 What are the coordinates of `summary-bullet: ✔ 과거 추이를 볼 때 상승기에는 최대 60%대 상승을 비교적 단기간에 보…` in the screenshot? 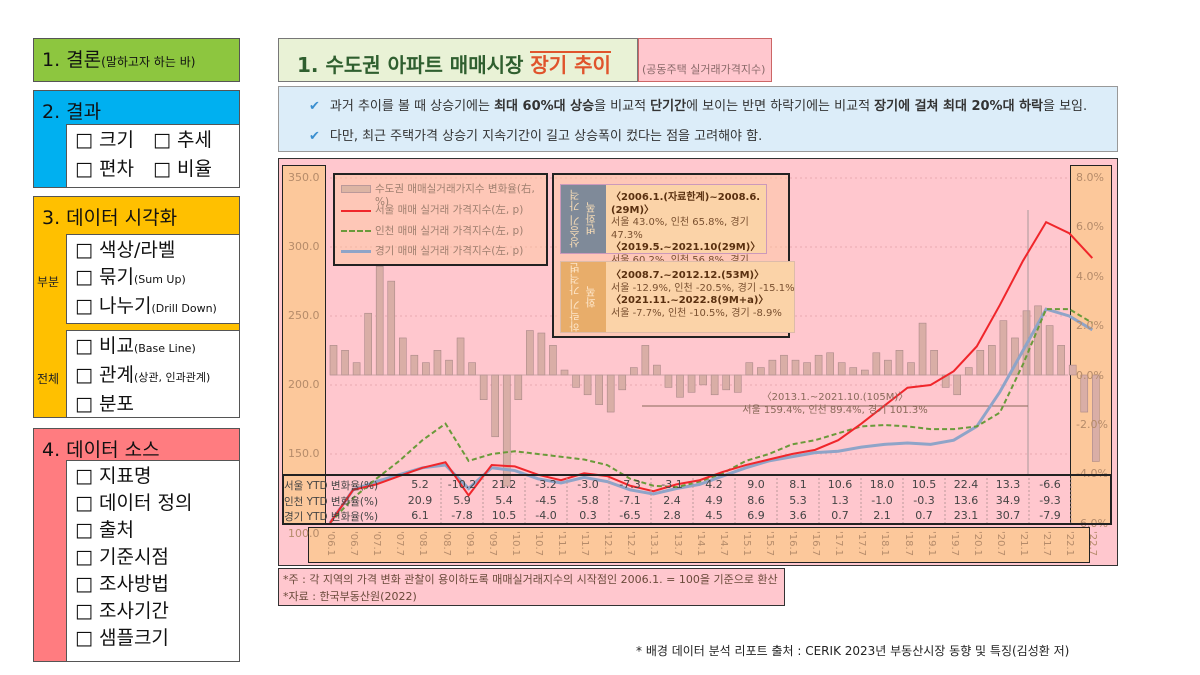 It's located at (698, 106).